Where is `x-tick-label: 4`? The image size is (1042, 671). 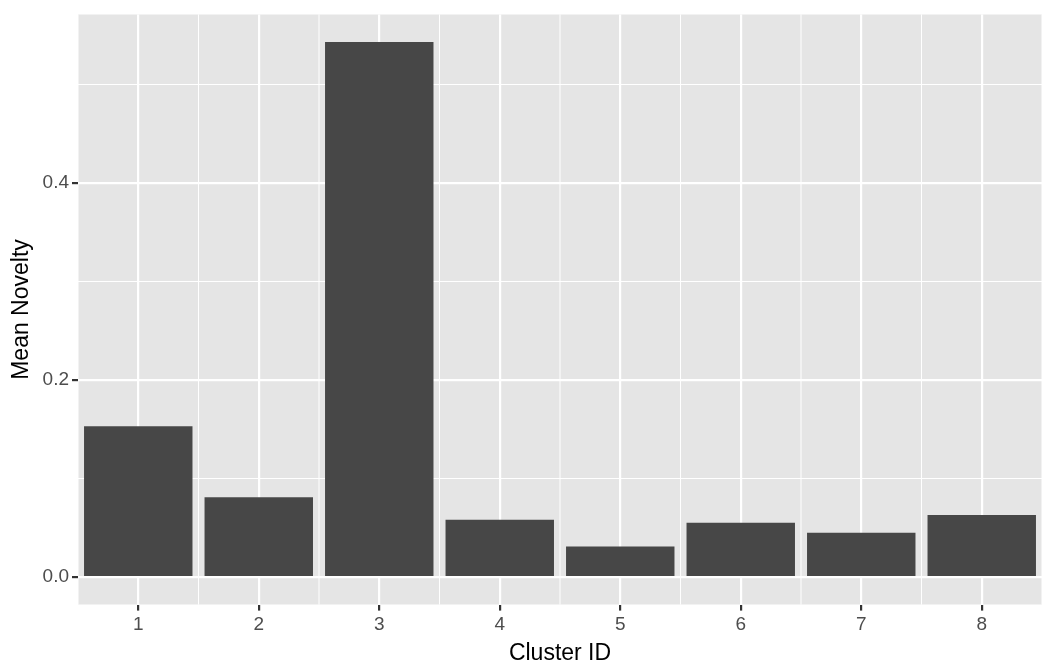 x-tick-label: 4 is located at coordinates (500, 624).